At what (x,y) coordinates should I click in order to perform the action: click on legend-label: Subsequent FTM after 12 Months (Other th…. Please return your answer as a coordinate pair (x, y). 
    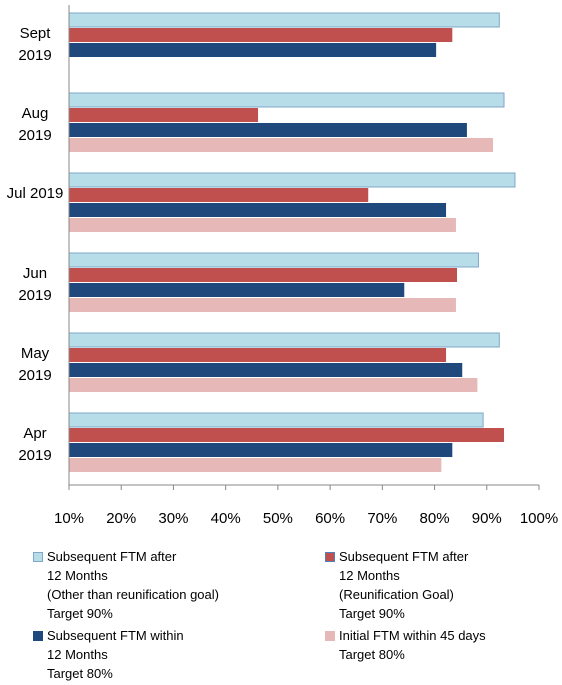
    Looking at the image, I should click on (133, 585).